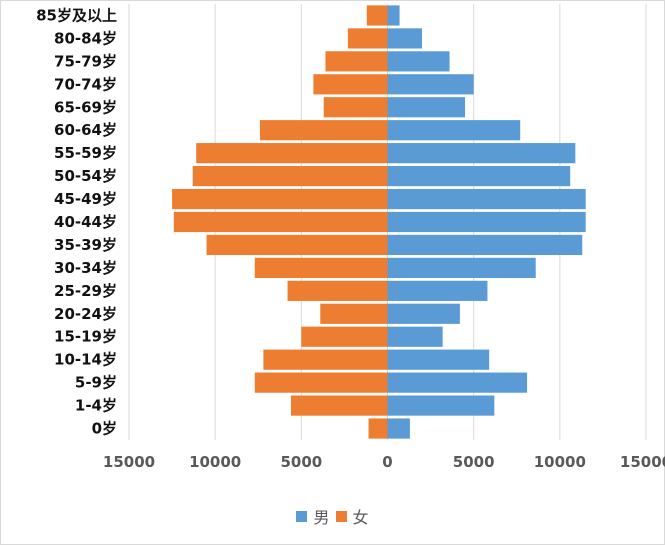 This screenshot has width=665, height=545. Describe the element at coordinates (85, 84) in the screenshot. I see `category-label-3: 70-74岁` at that location.